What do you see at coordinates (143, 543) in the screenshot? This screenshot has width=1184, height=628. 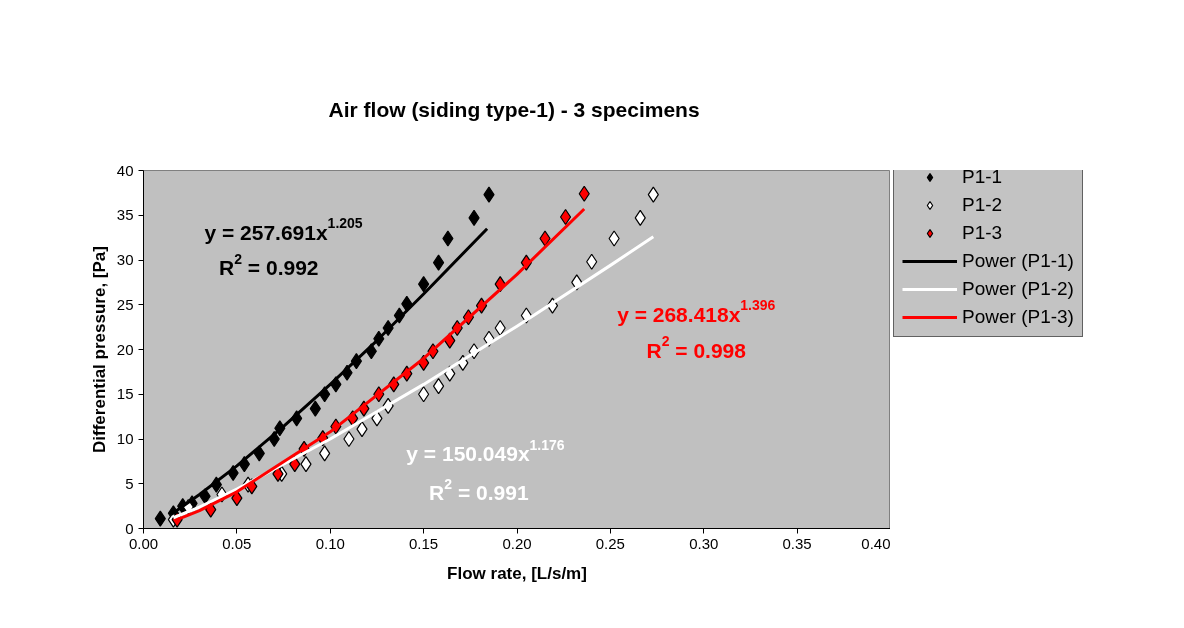 I see `x-tick-label: 0.00` at bounding box center [143, 543].